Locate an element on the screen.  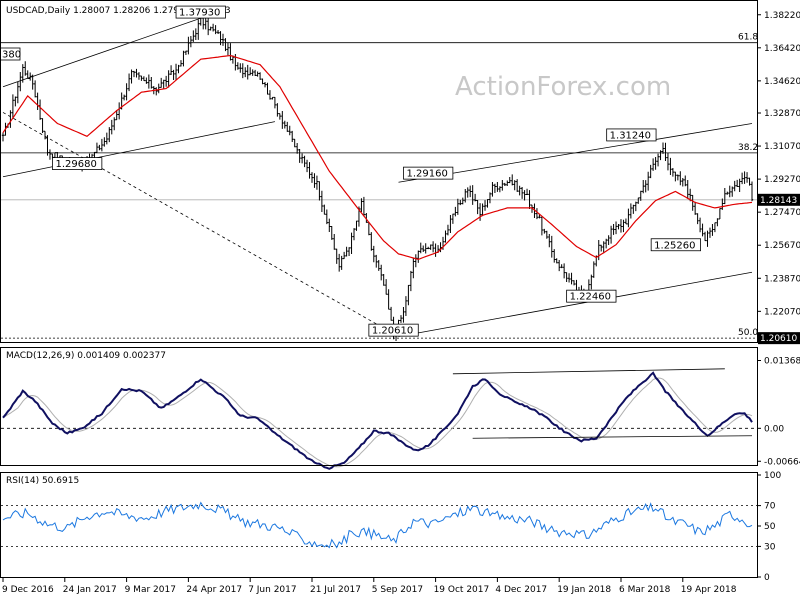
callout-label: 1.31240 is located at coordinates (630, 135).